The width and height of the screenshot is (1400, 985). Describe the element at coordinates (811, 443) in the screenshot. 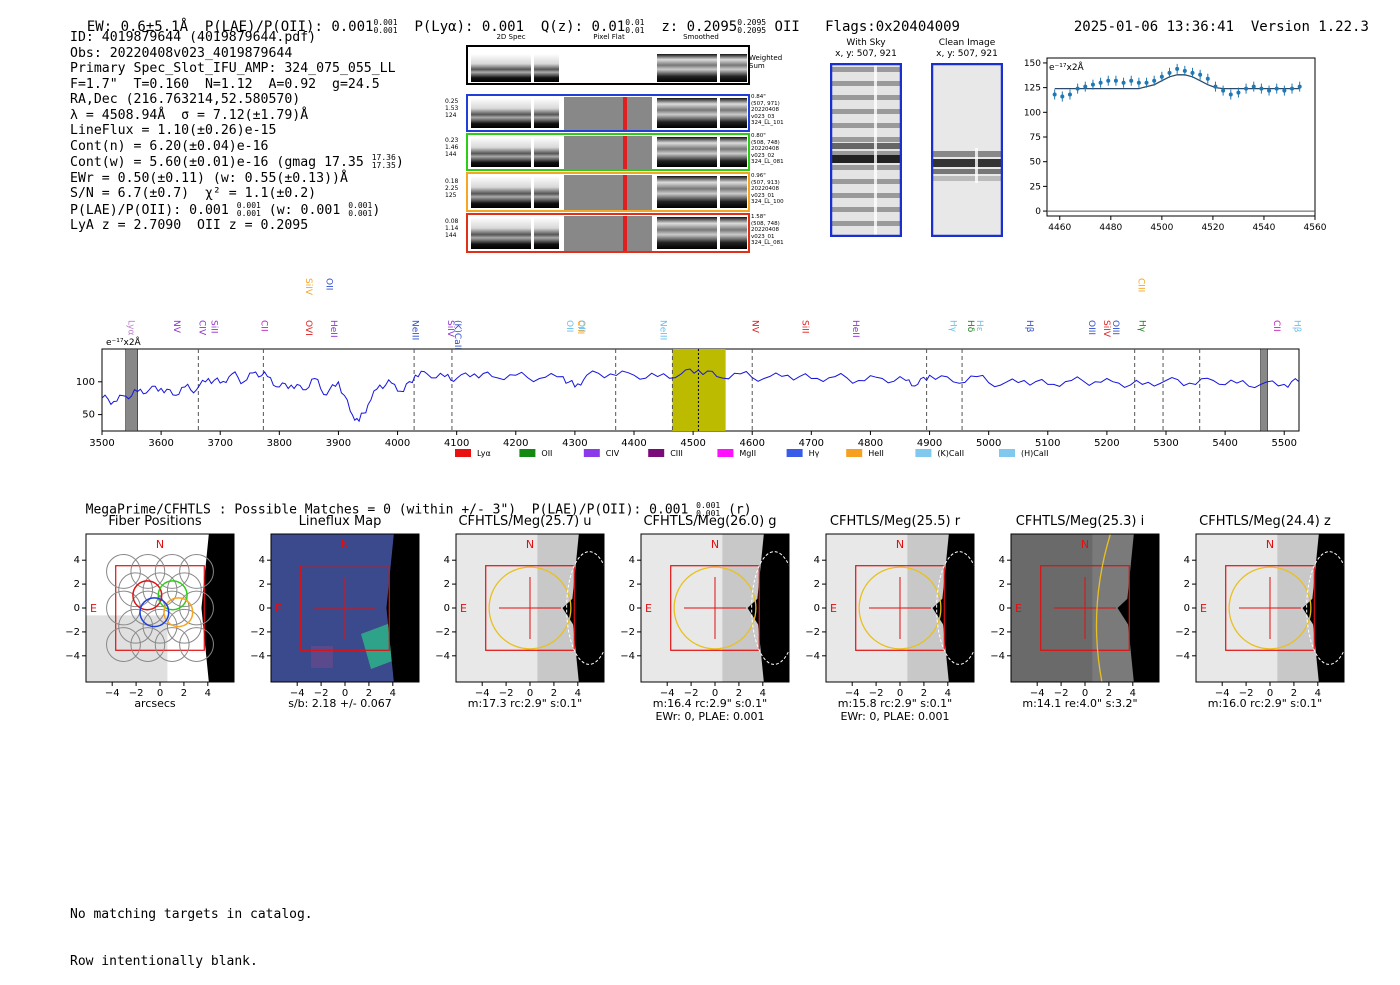

I see `spec-xtick-label-4700: 4700` at that location.